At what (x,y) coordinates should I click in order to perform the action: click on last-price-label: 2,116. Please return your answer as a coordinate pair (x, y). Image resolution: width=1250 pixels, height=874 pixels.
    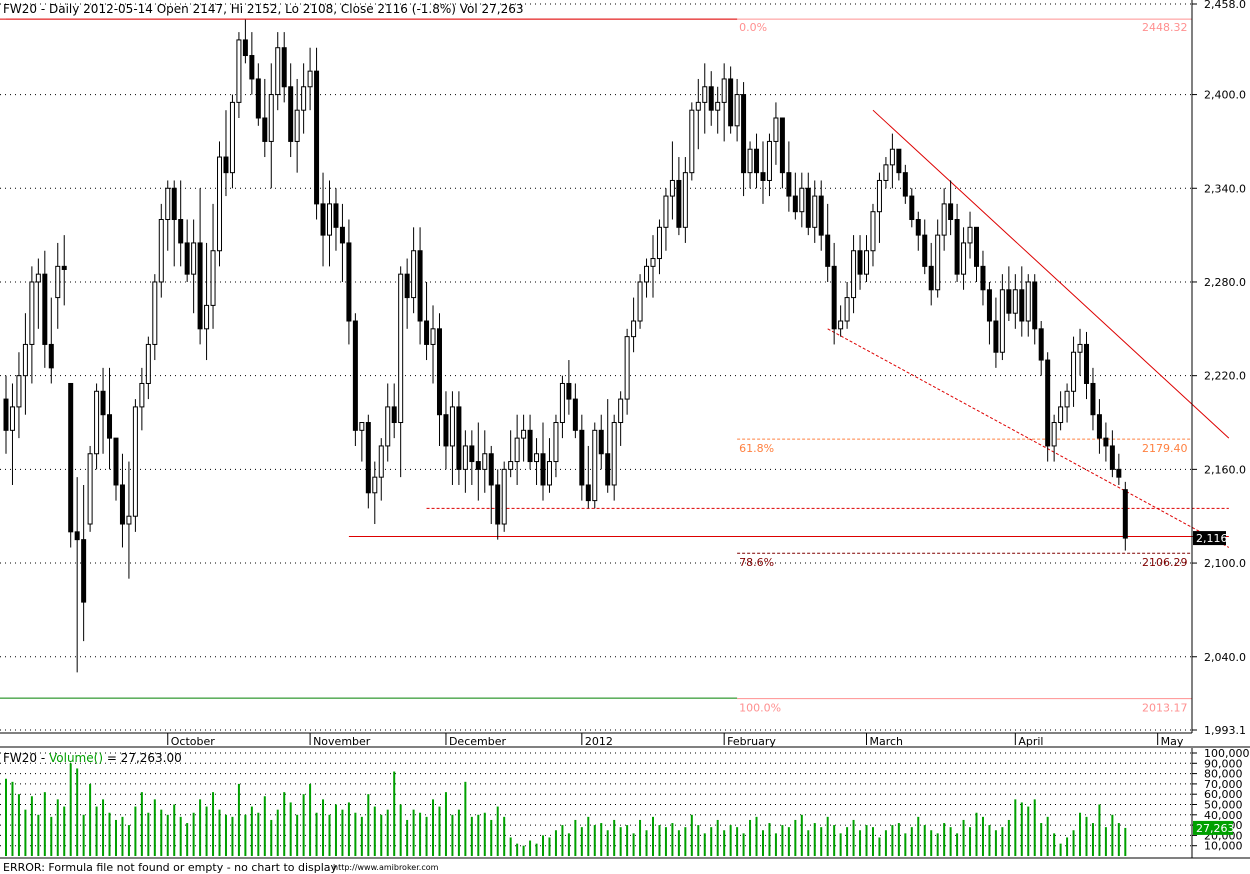
    Looking at the image, I should click on (1212, 538).